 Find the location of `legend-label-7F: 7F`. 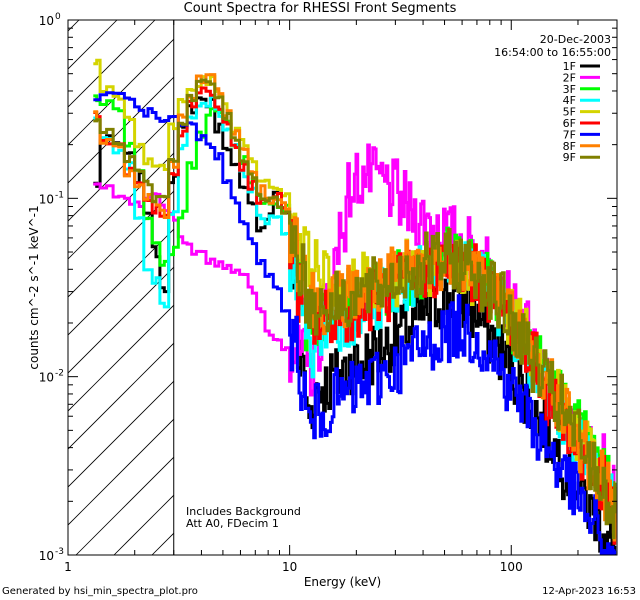

legend-label-7F: 7F is located at coordinates (569, 134).